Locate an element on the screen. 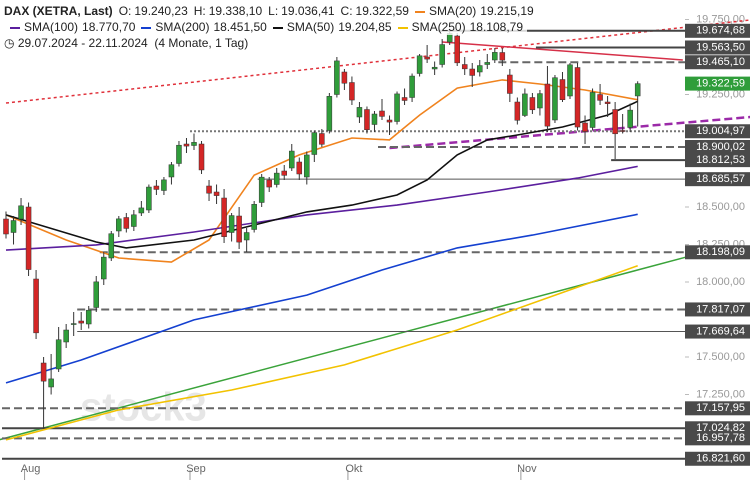  legend-name: SMA(50) is located at coordinates (310, 27).